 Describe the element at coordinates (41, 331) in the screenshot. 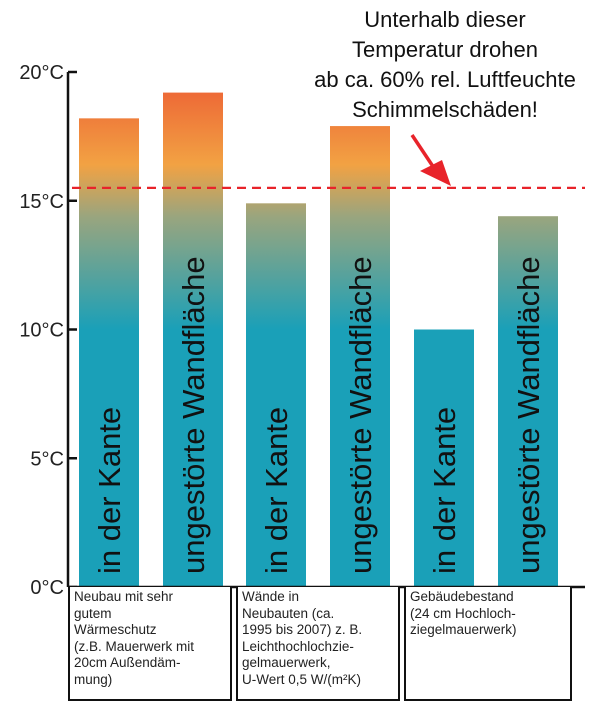

I see `y-tick-label: 10°C` at that location.